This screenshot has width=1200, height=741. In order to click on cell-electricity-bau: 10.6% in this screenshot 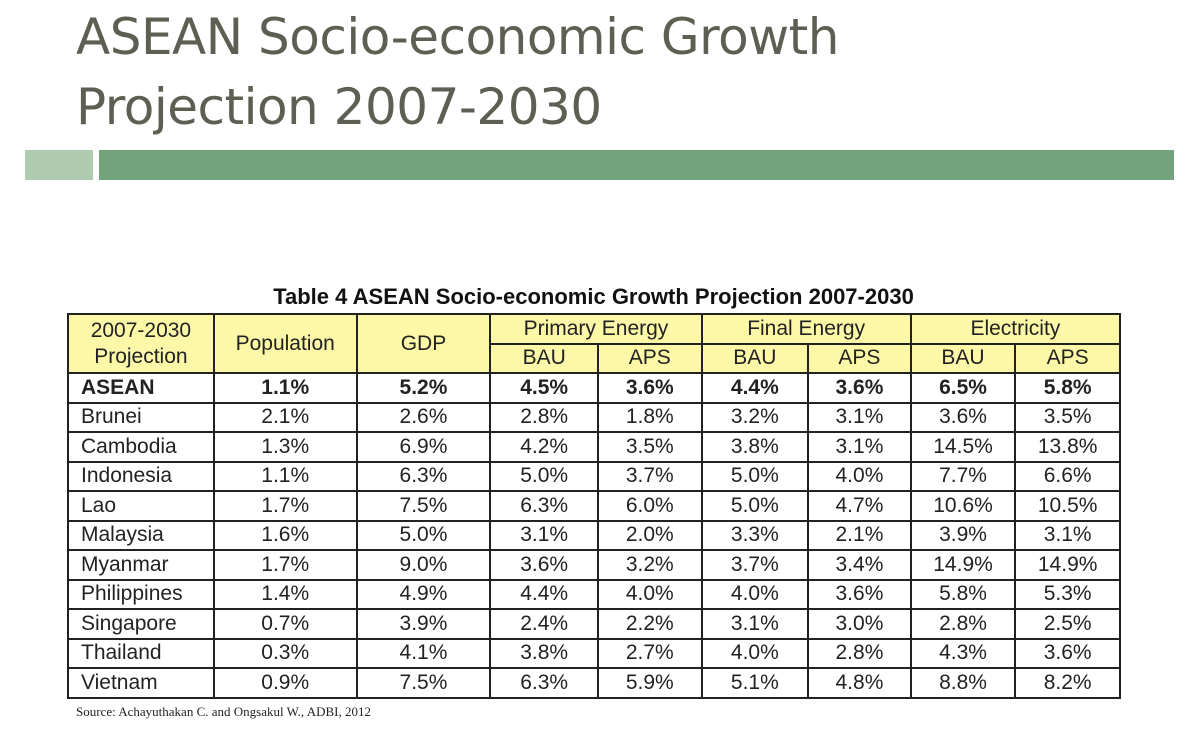, I will do `click(963, 506)`.